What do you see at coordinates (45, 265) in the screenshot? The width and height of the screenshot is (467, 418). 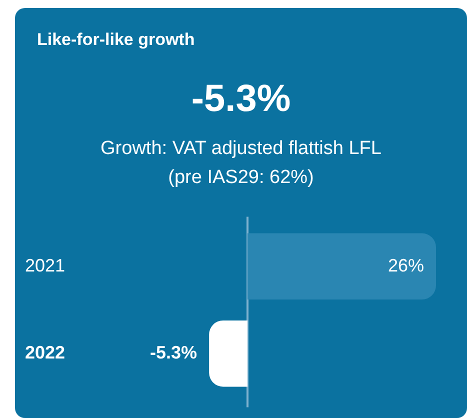 I see `y-tick-label: 2021` at bounding box center [45, 265].